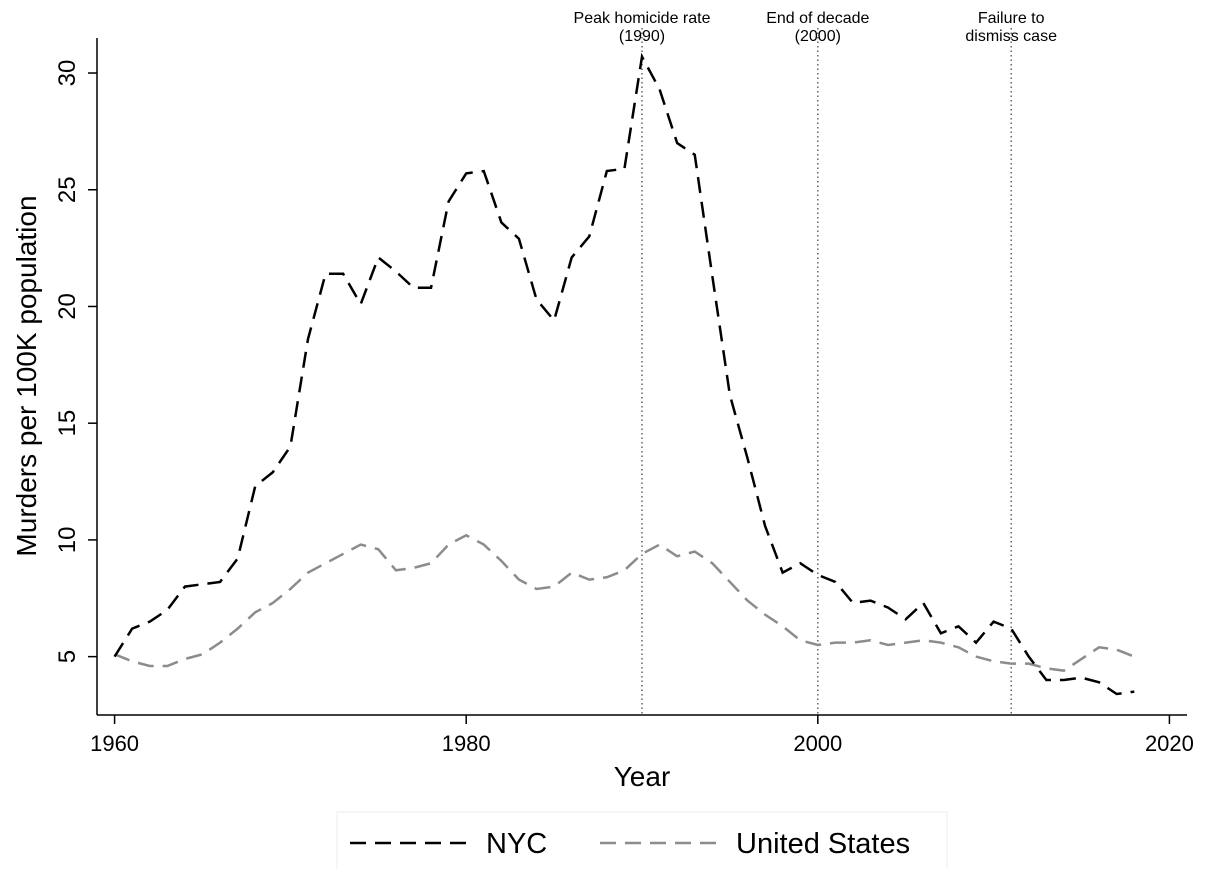 This screenshot has height=869, width=1209. What do you see at coordinates (642, 840) in the screenshot?
I see `legend-box` at bounding box center [642, 840].